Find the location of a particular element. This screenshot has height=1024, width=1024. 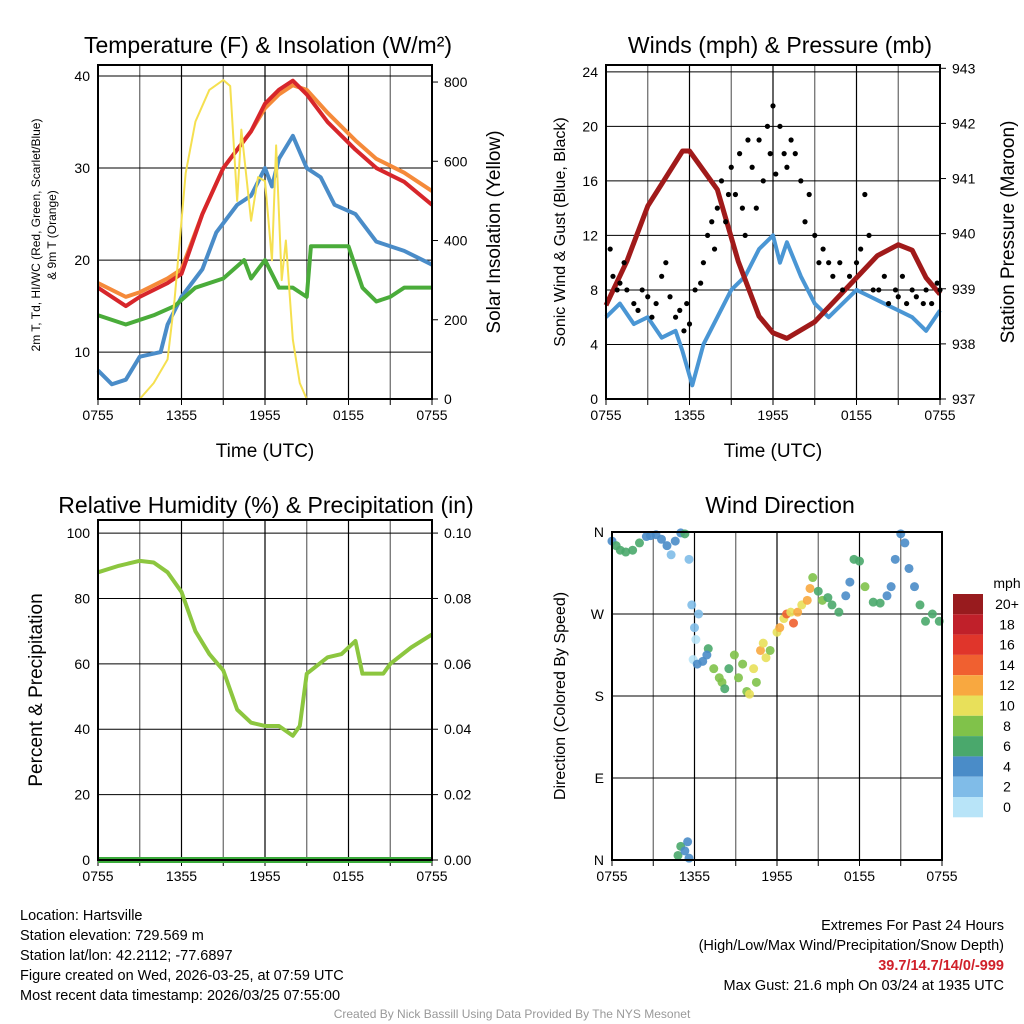

right-y-tick-label: 937 is located at coordinates (964, 399).